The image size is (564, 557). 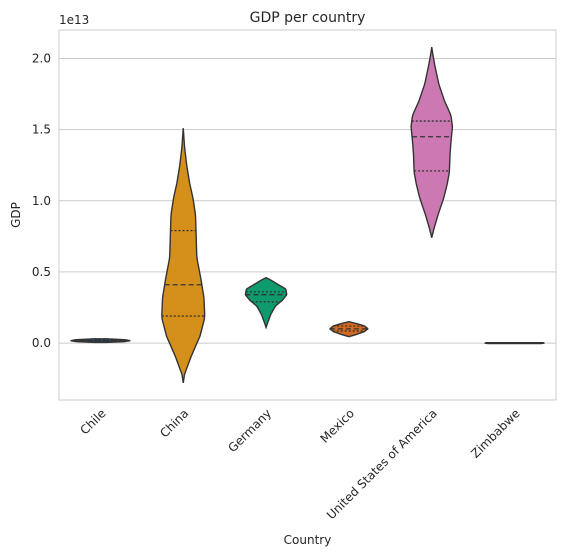 What do you see at coordinates (41, 343) in the screenshot?
I see `y-tick-label: 0.0` at bounding box center [41, 343].